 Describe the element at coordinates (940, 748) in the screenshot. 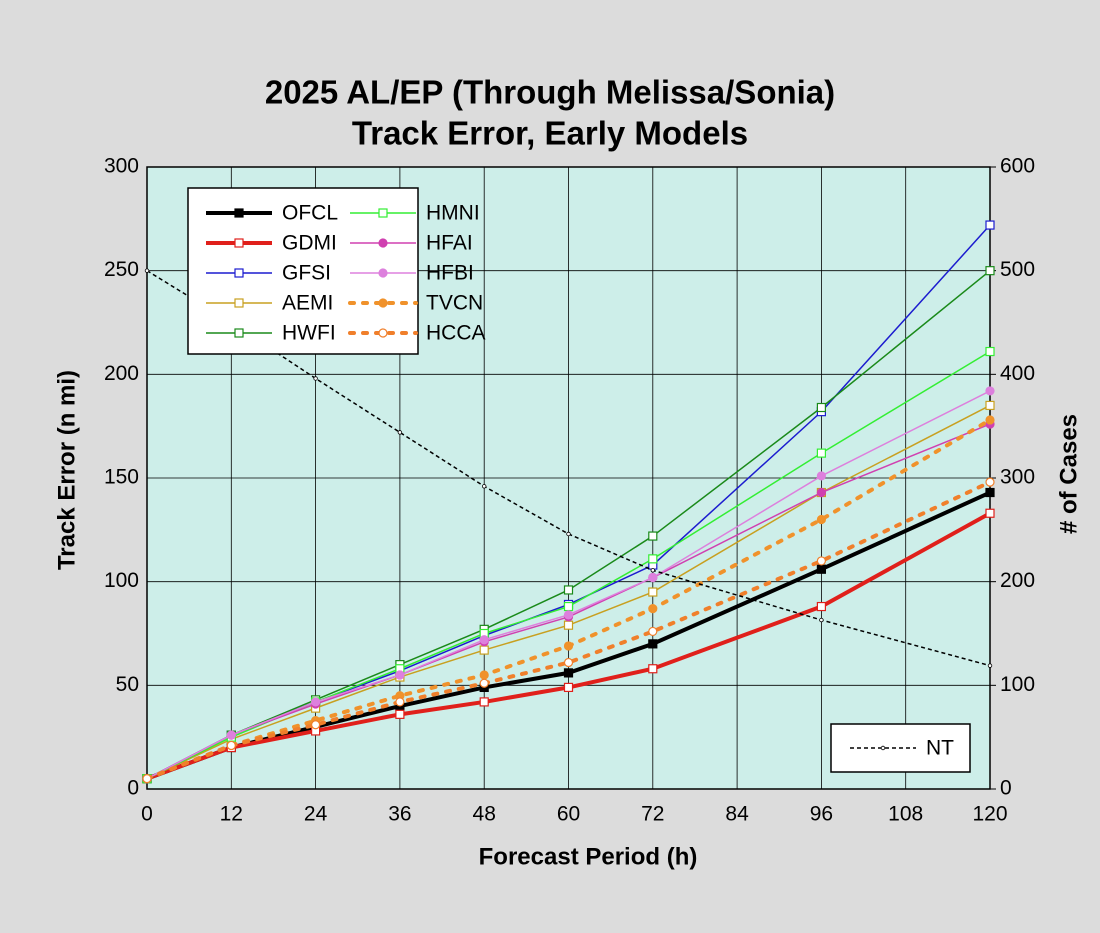

I see `legend-label: NT` at that location.